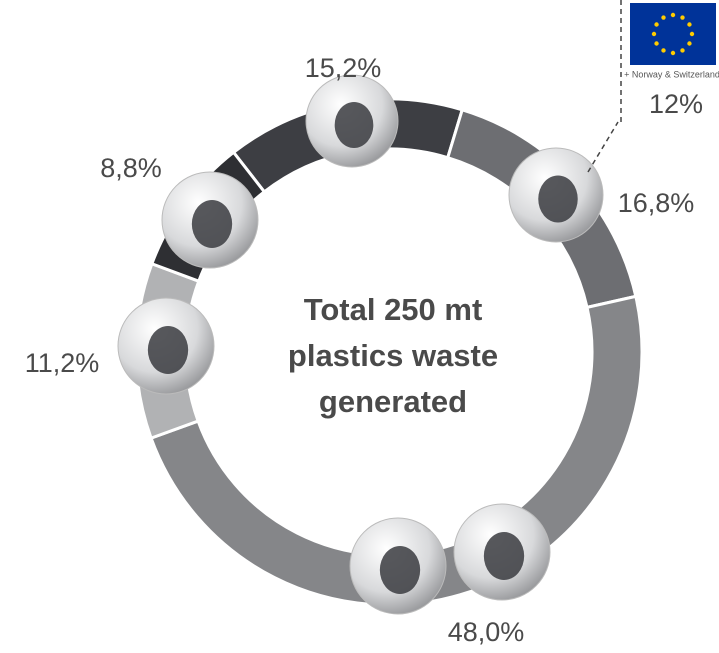 This screenshot has width=719, height=653. Describe the element at coordinates (393, 401) in the screenshot. I see `center-line: generated` at that location.